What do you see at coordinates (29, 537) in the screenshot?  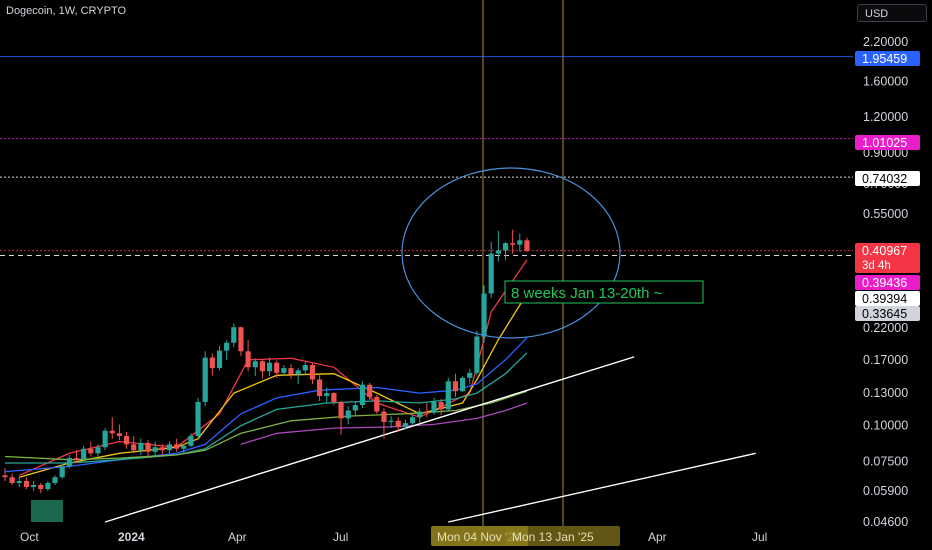 I see `x-tick-label: Oct` at bounding box center [29, 537].